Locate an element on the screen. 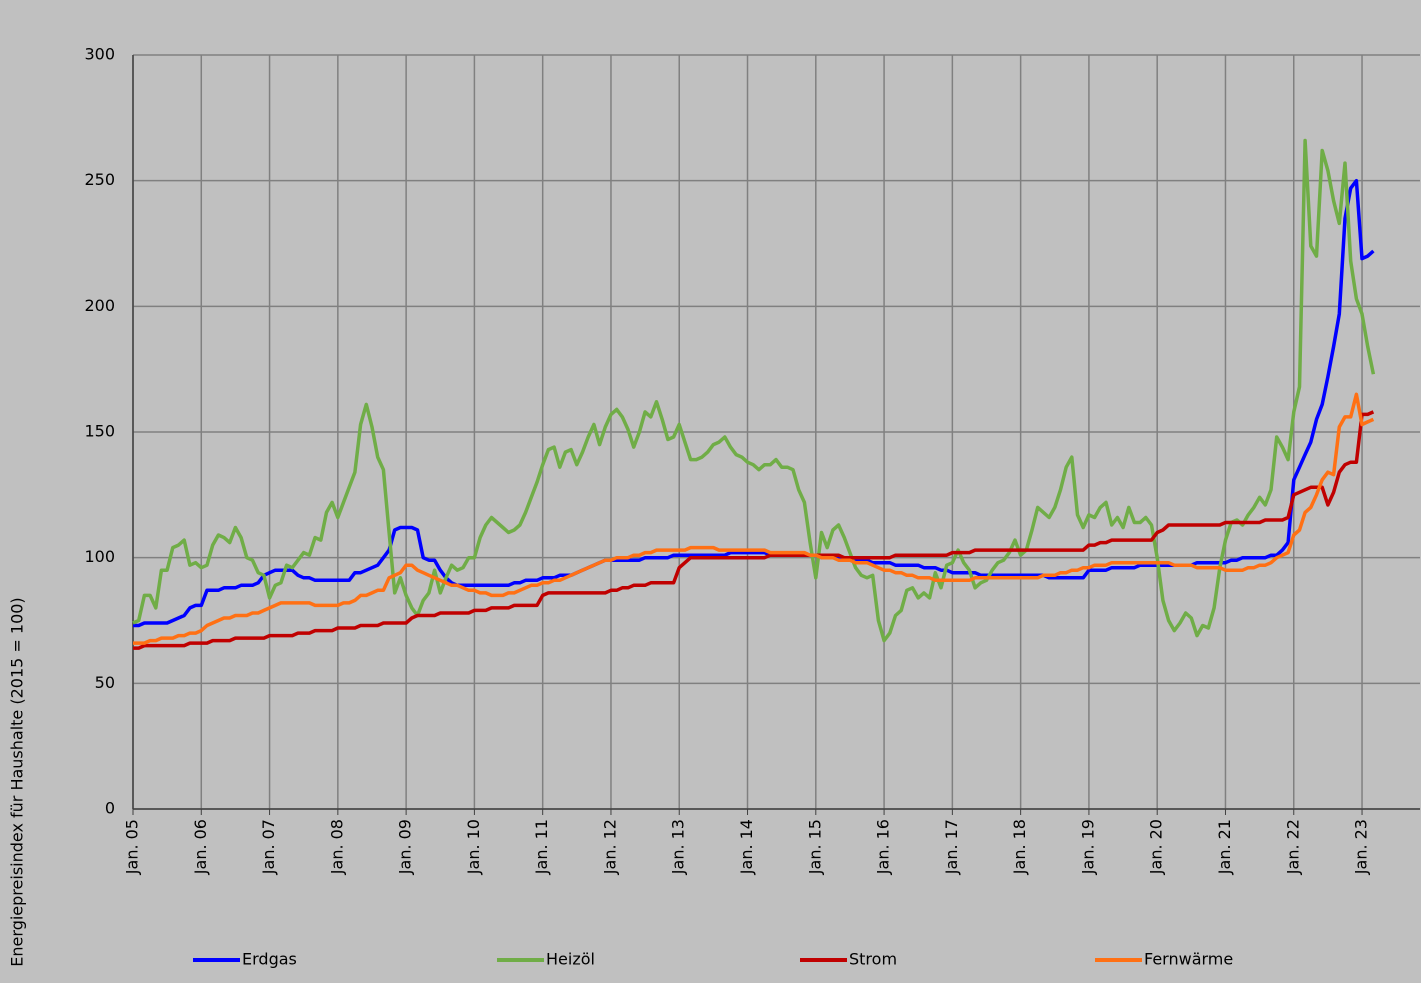 Image resolution: width=1421 pixels, height=983 pixels. x-tick-label: Jan. 11 is located at coordinates (541, 847).